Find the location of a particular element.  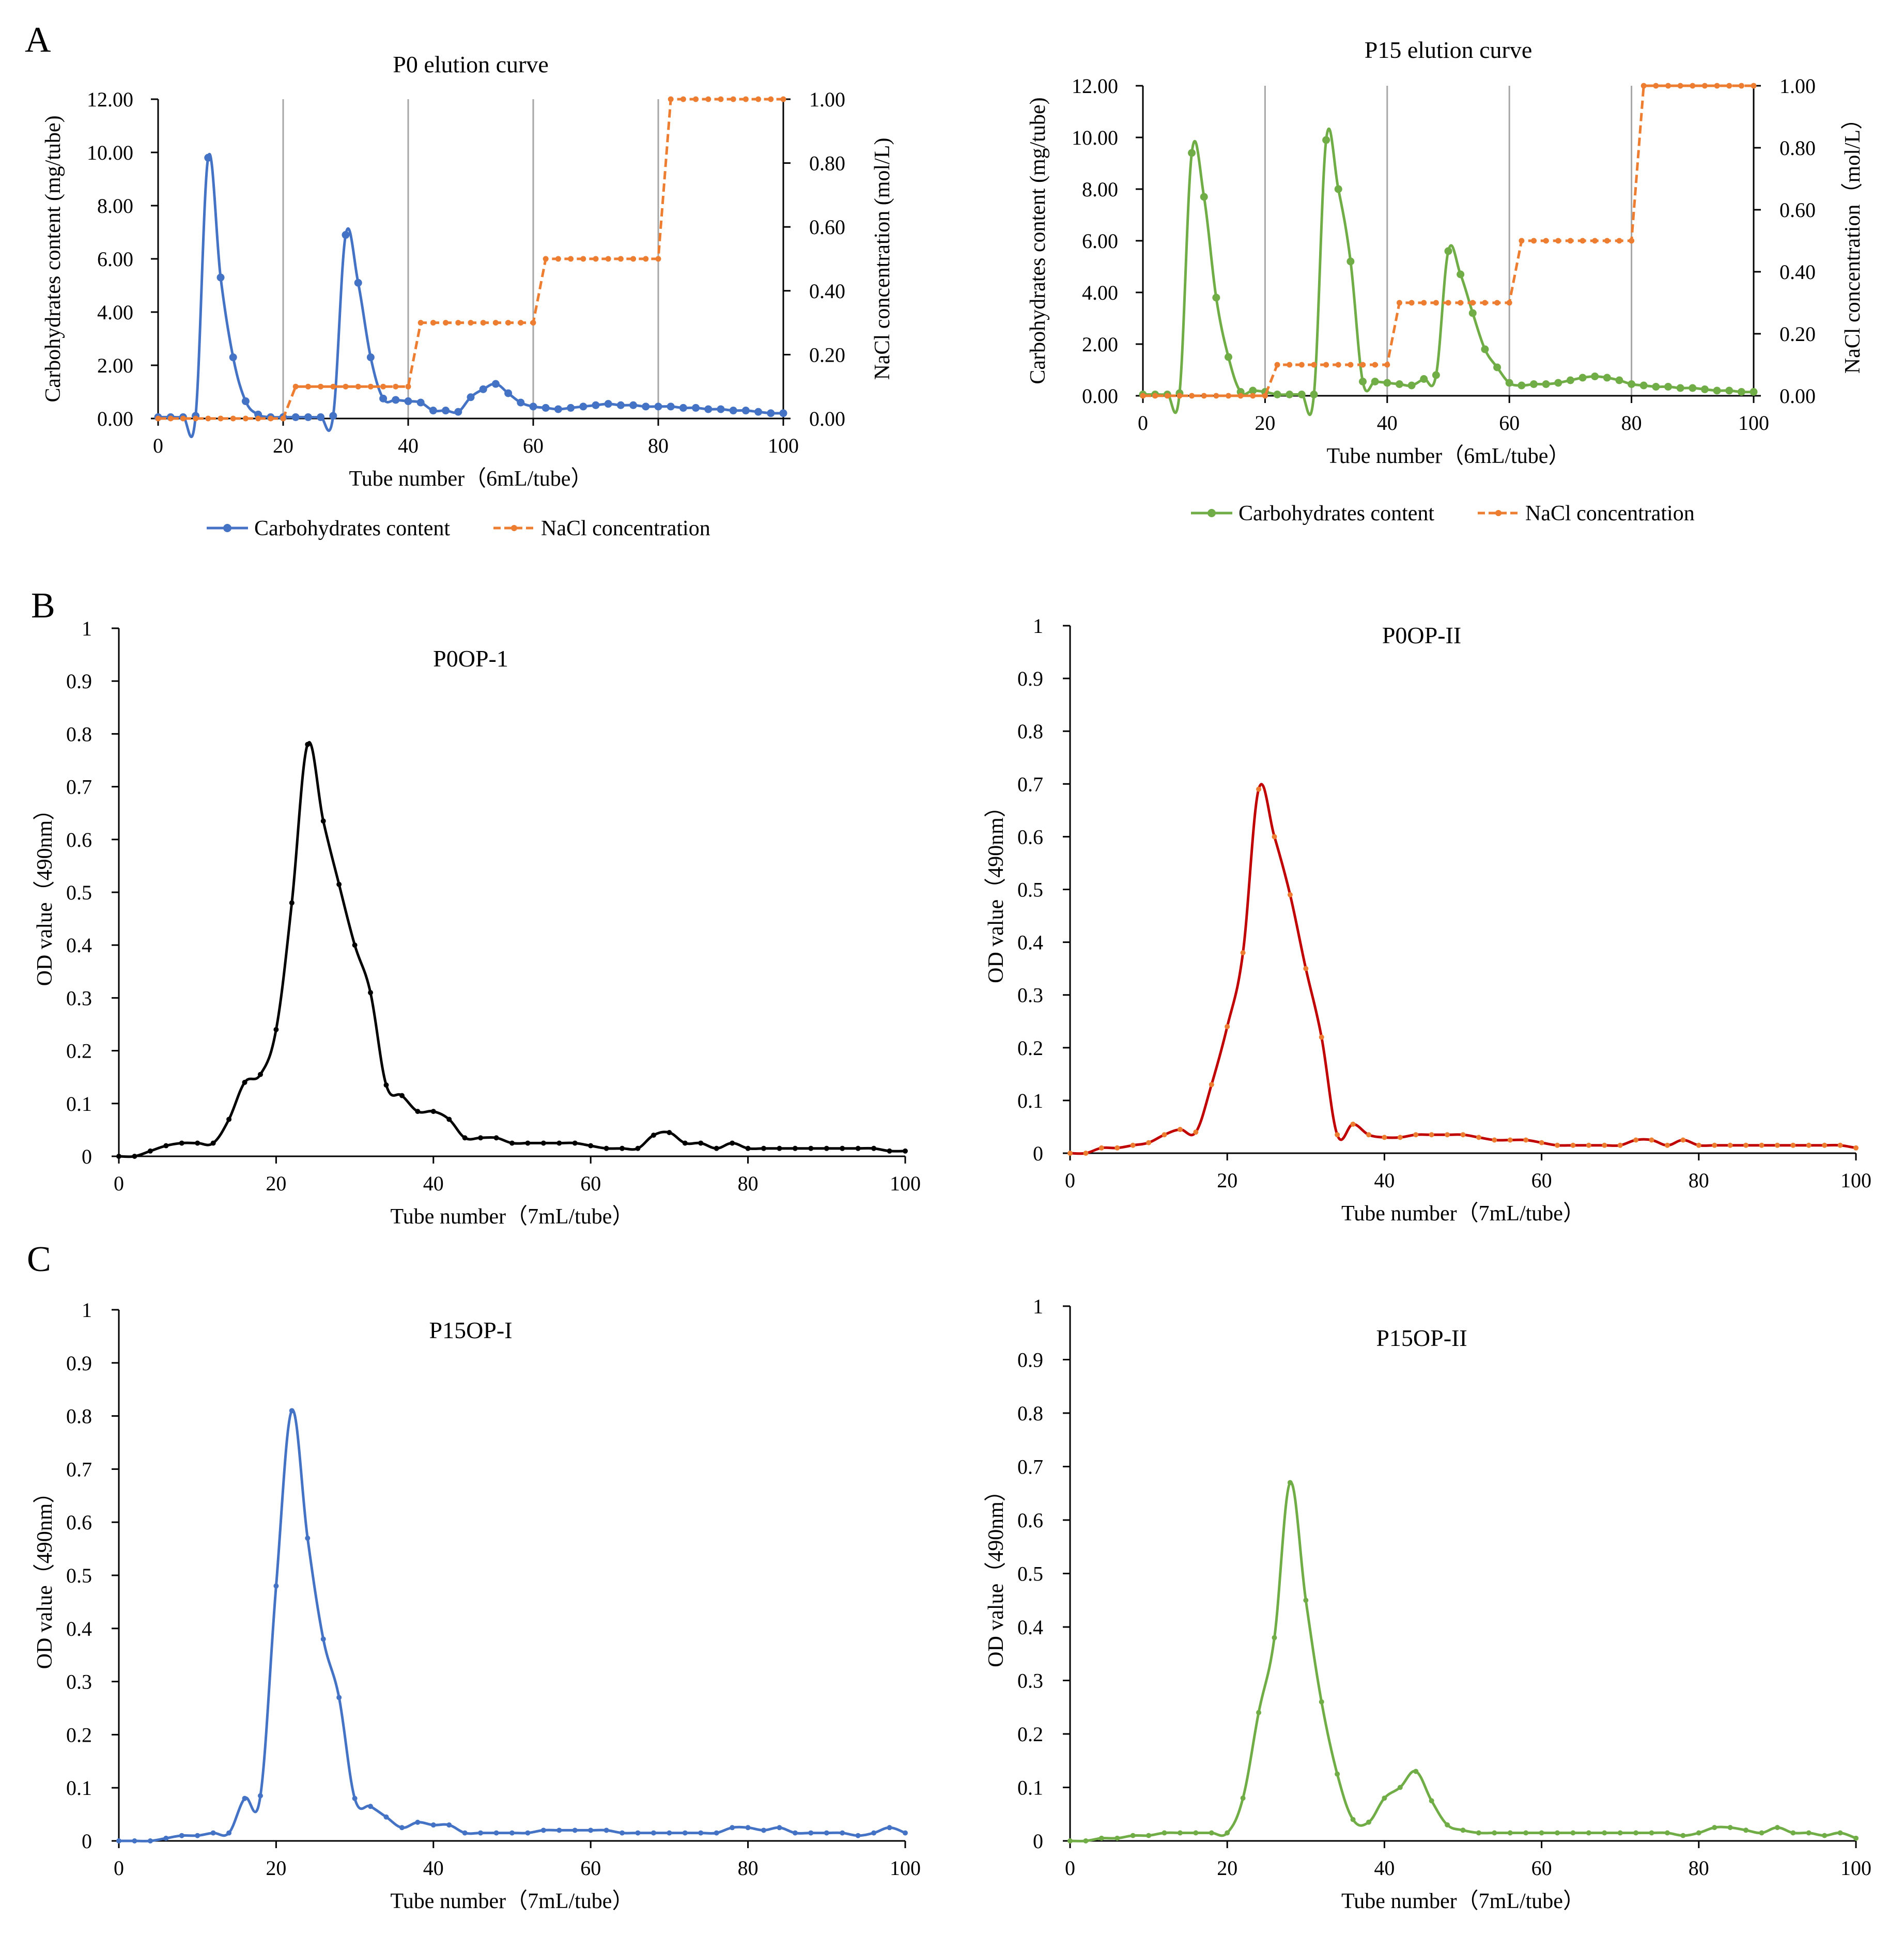

y-tick-label: 0.9 is located at coordinates (1030, 678).